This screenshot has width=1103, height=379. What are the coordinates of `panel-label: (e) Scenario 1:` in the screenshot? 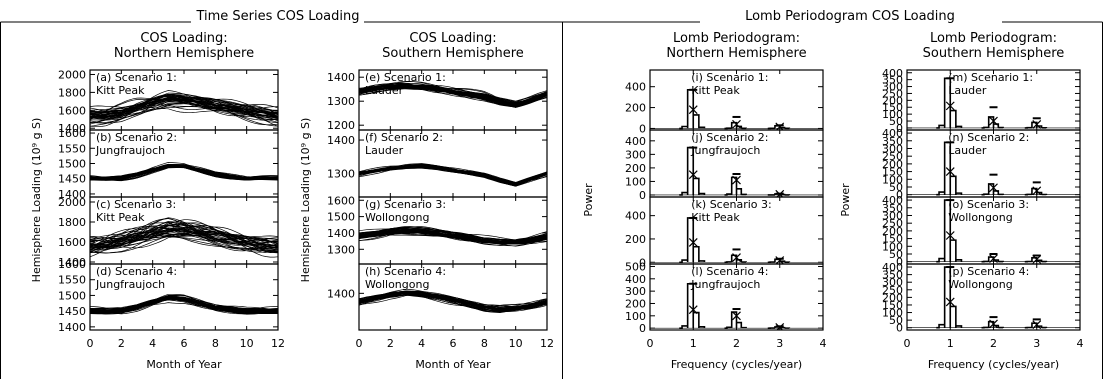 It's located at (405, 77).